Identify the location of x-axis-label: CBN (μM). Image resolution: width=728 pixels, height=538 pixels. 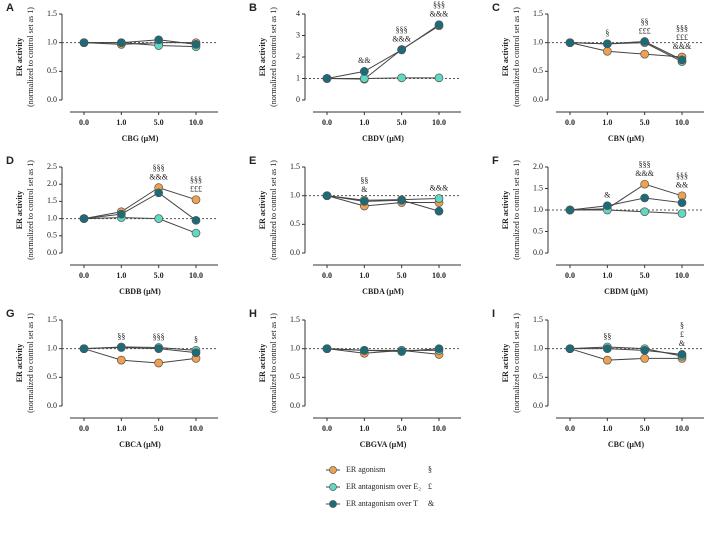
(626, 138).